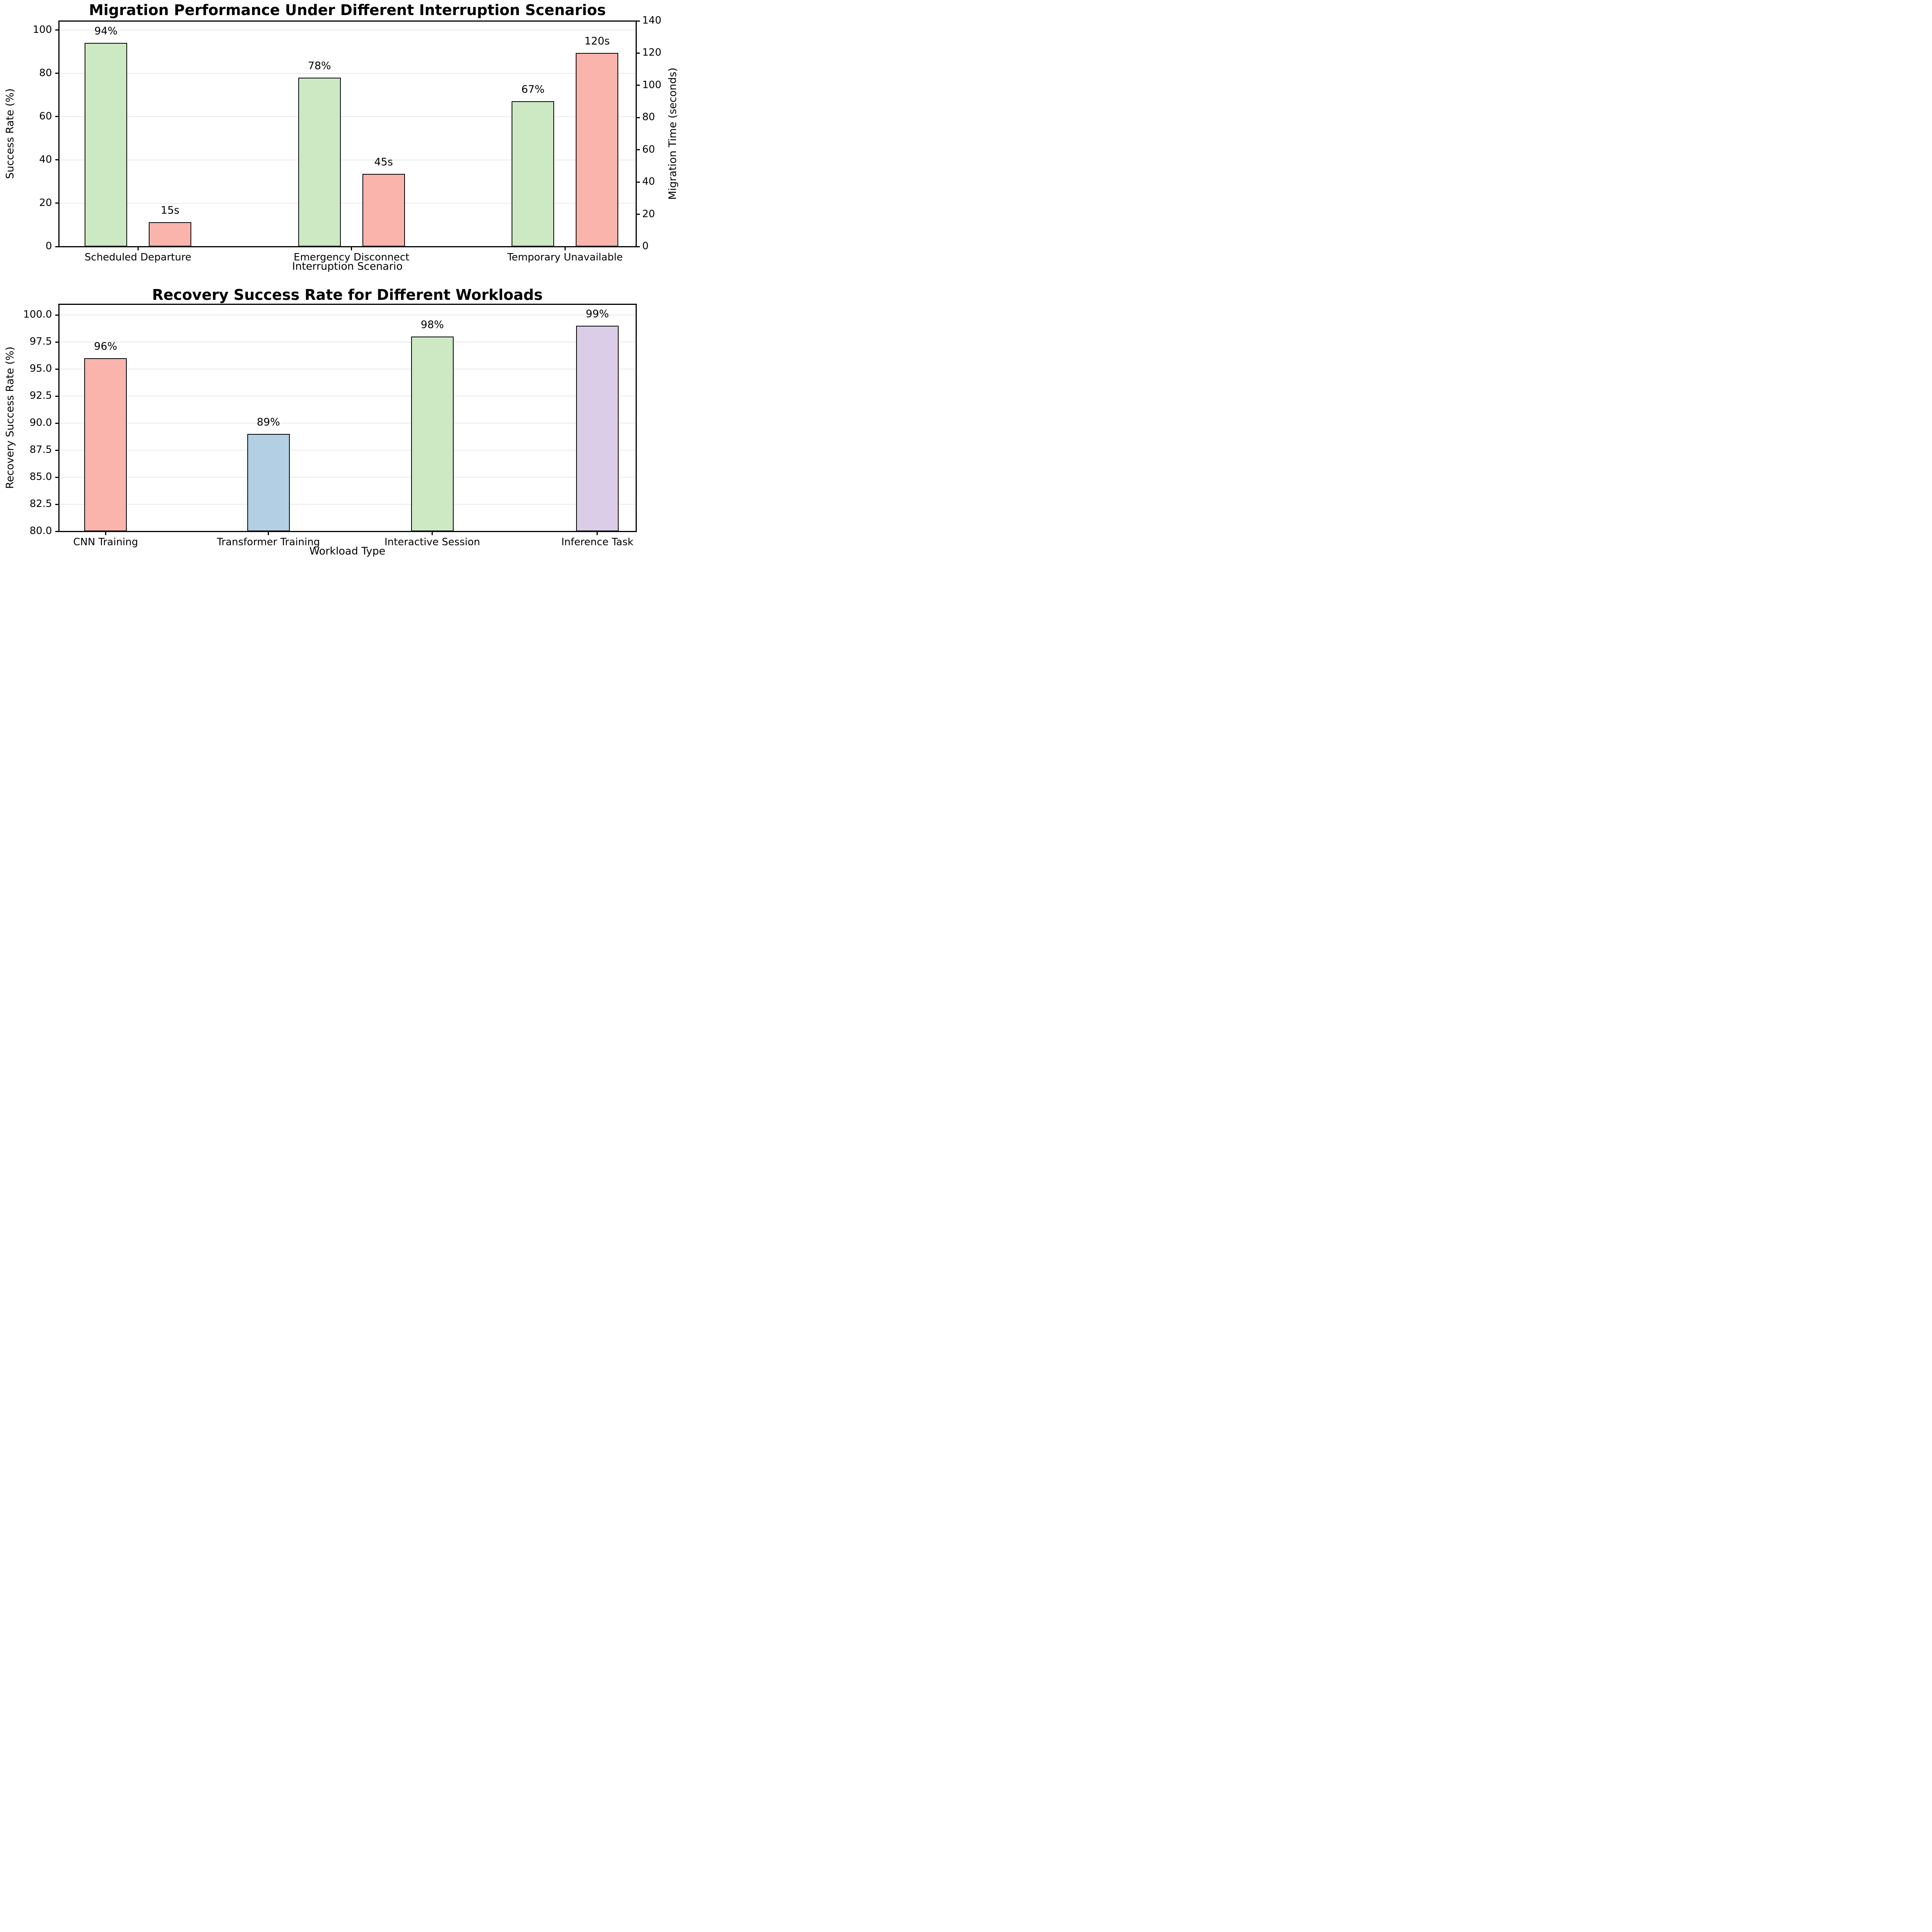 This screenshot has width=1932, height=1932. Describe the element at coordinates (41, 369) in the screenshot. I see `y-tick-label: 95.0` at that location.